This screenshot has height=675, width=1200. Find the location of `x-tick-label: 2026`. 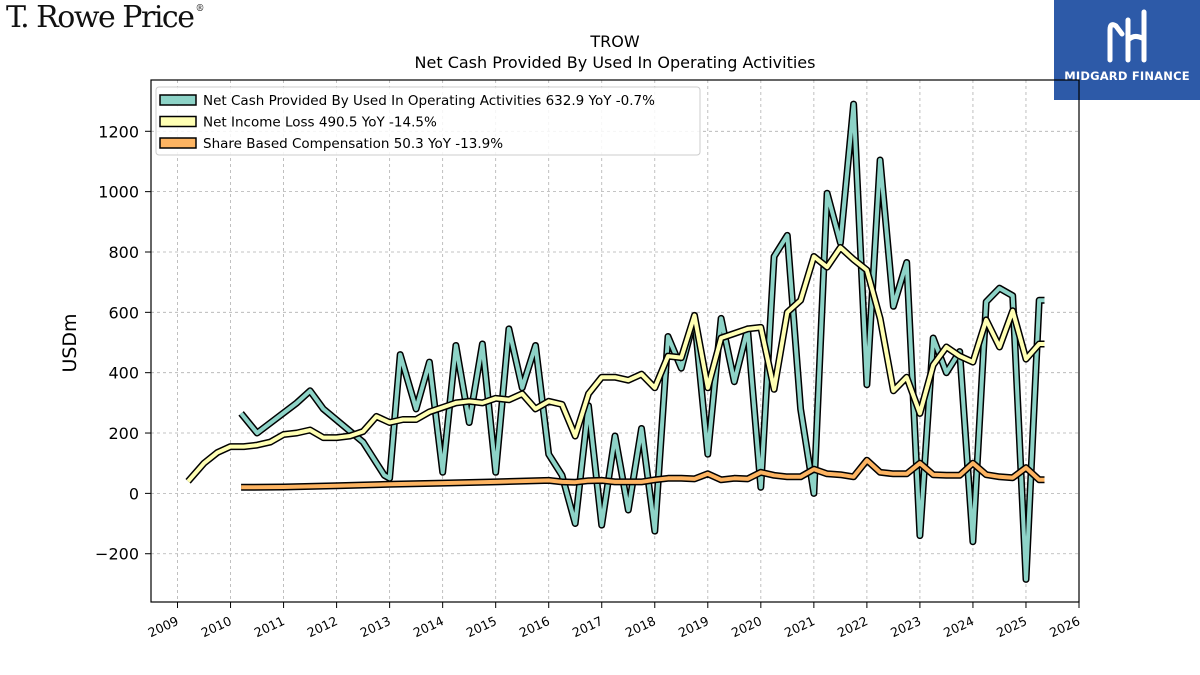

x-tick-label: 2026 is located at coordinates (1064, 626).